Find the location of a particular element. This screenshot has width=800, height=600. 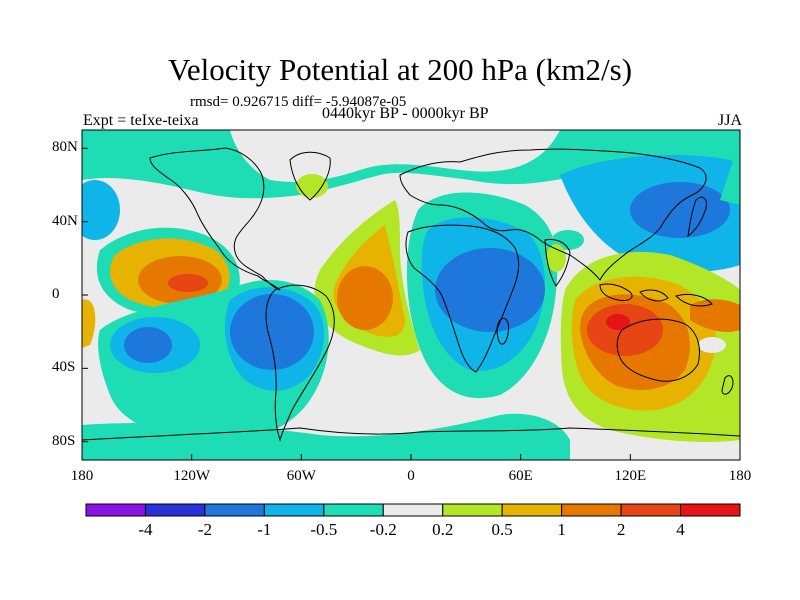

field-blue-east-asia is located at coordinates (680, 210).